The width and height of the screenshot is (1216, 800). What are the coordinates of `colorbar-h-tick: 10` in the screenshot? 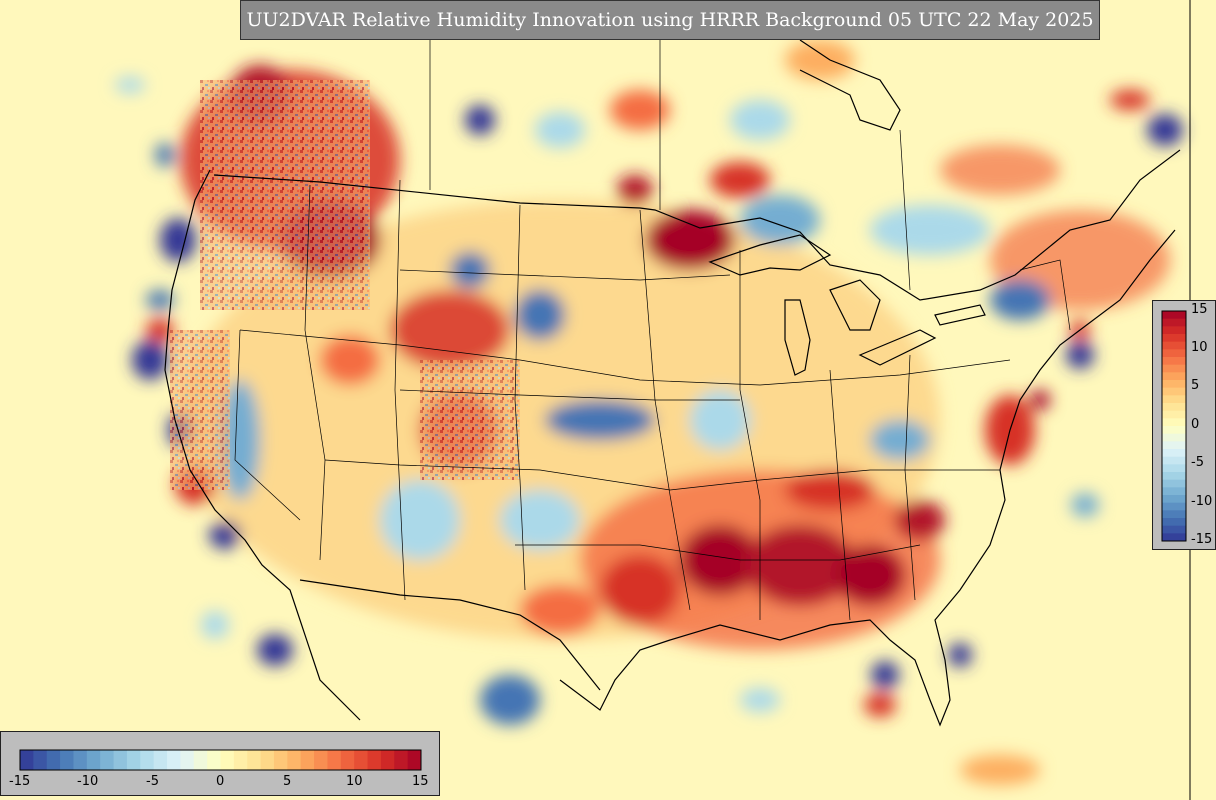 It's located at (354, 781).